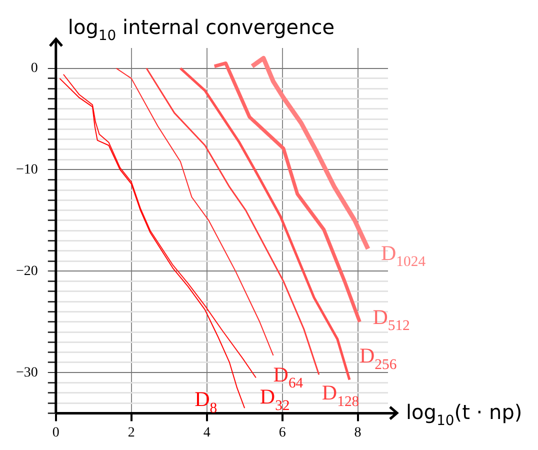  I want to click on y-tick-label: 0, so click(34, 68).